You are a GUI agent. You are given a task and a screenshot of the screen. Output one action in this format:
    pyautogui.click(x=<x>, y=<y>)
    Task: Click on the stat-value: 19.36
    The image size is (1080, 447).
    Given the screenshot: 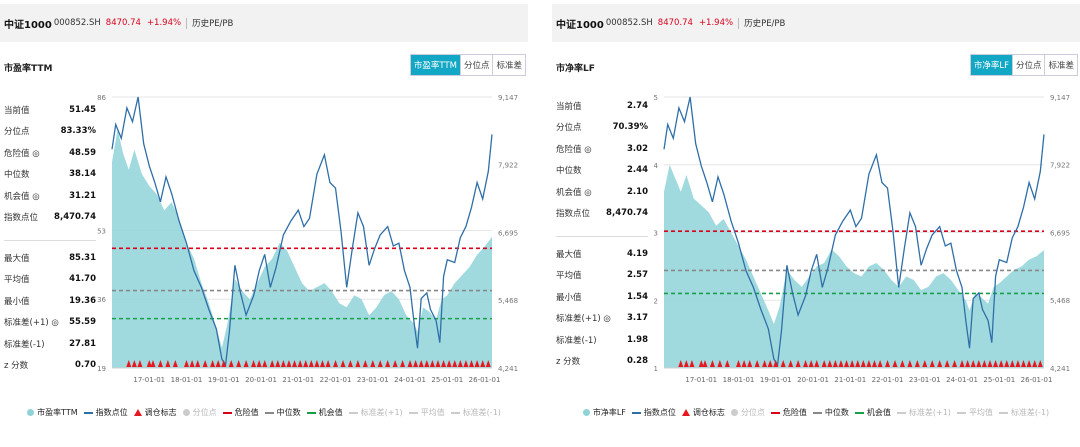 What is the action you would take?
    pyautogui.click(x=82, y=300)
    